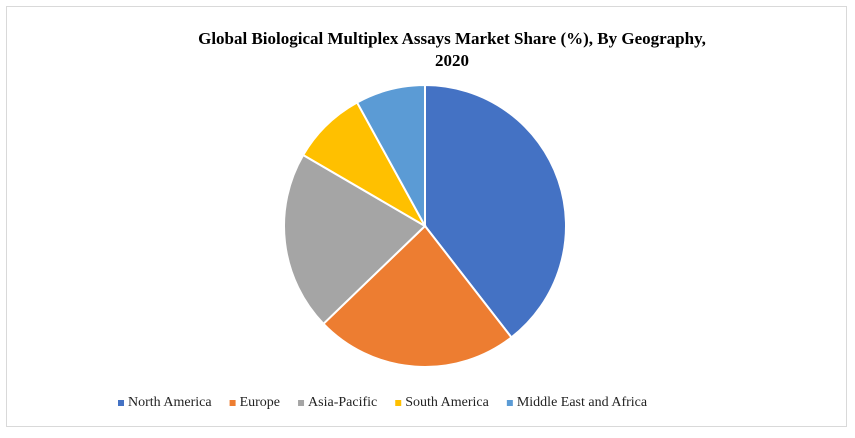 The height and width of the screenshot is (438, 855). What do you see at coordinates (260, 402) in the screenshot?
I see `legend-label: Europe` at bounding box center [260, 402].